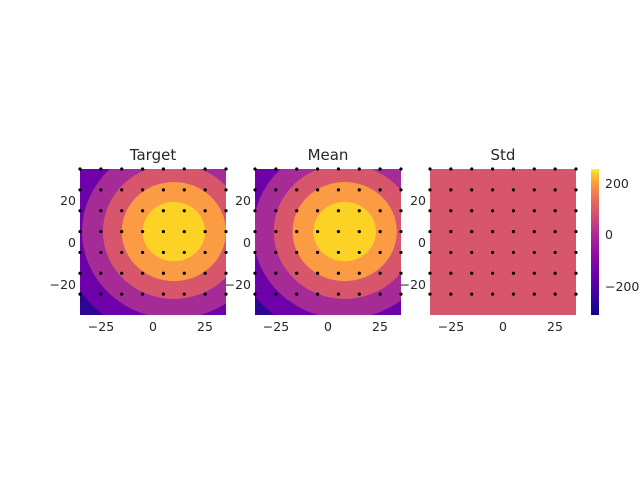  I want to click on x-tick-label: 25, so click(380, 326).